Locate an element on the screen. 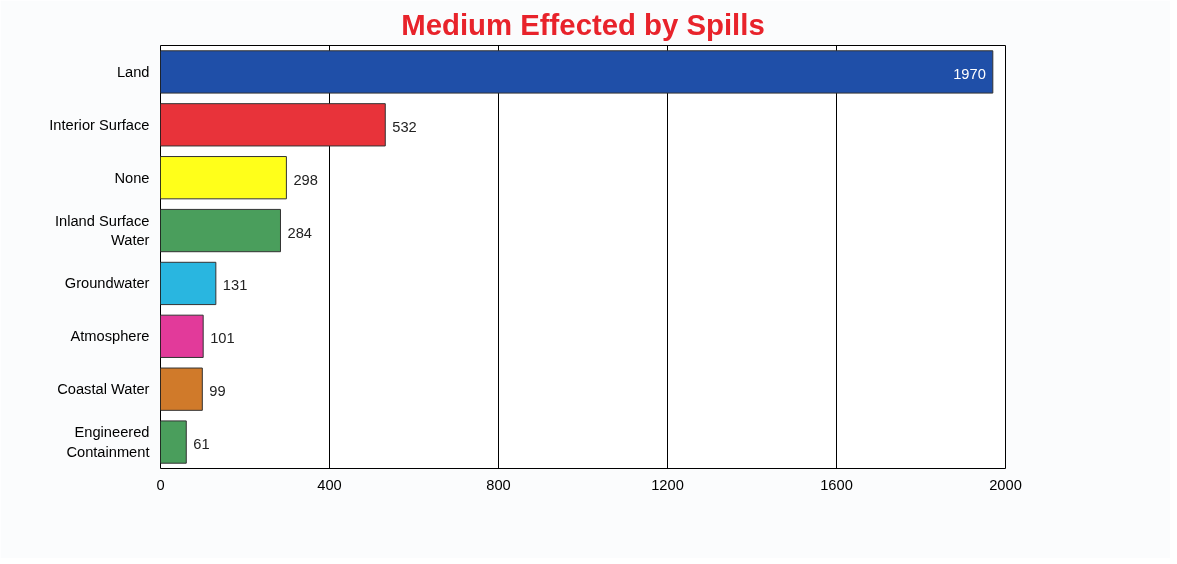 Image resolution: width=1177 pixels, height=564 pixels. data-label: 1970 is located at coordinates (969, 73).